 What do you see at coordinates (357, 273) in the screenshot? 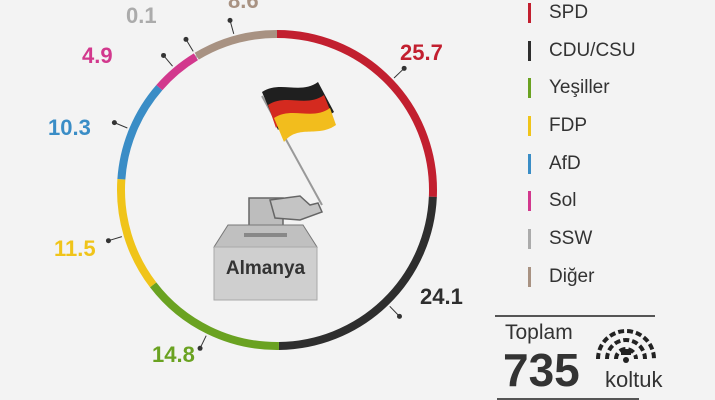
I see `ring-segment-cducsu` at bounding box center [357, 273].